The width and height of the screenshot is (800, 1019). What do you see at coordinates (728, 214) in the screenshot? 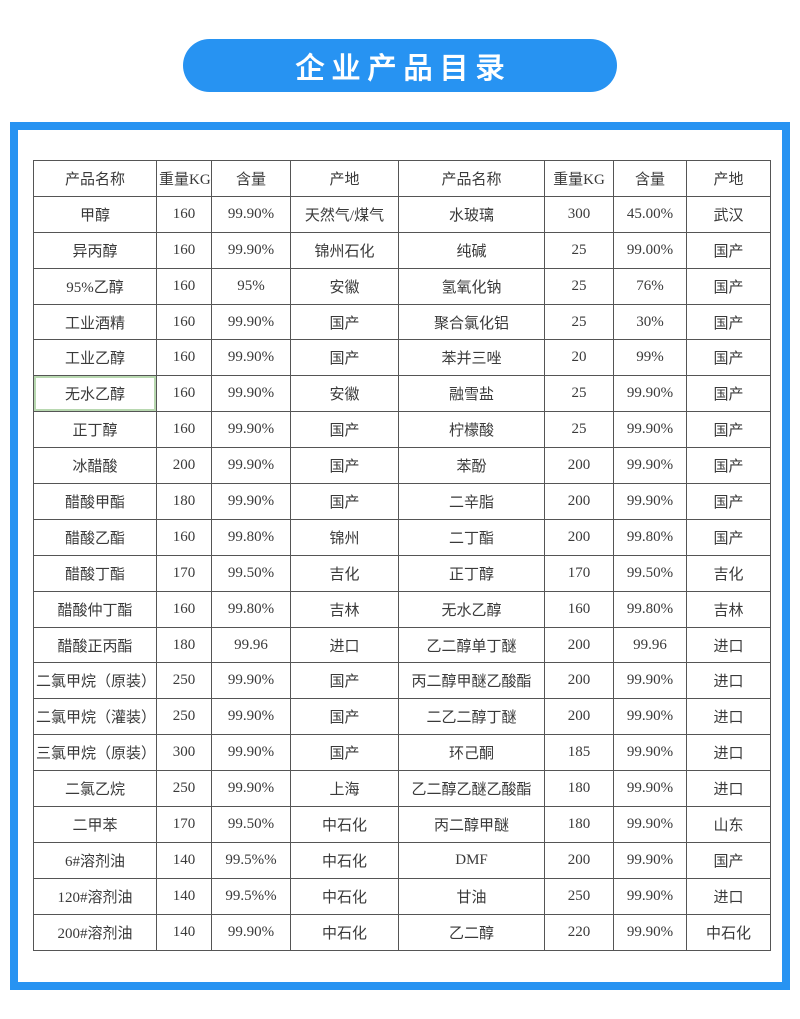
I see `cell-origin: 武汉` at bounding box center [728, 214].